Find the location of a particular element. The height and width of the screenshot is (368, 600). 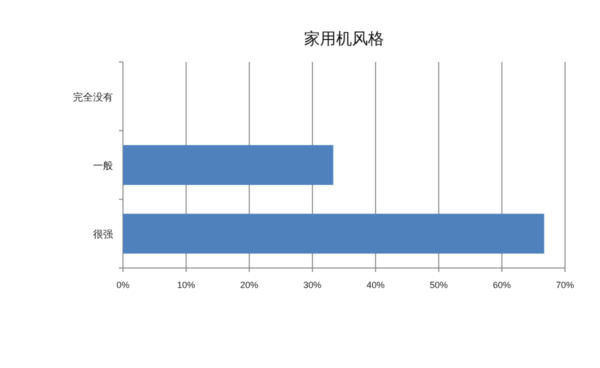

x-tick-label: 20% is located at coordinates (249, 285).